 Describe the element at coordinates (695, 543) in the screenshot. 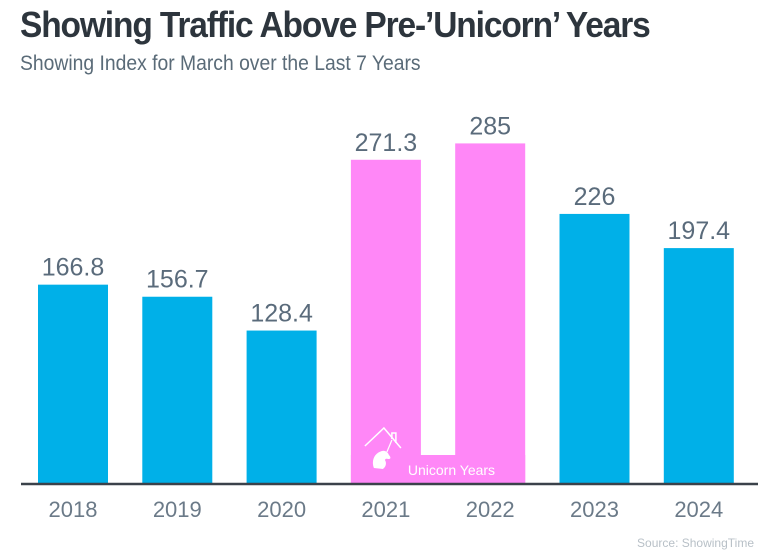

I see `source-note: Source: ShowingTime` at that location.